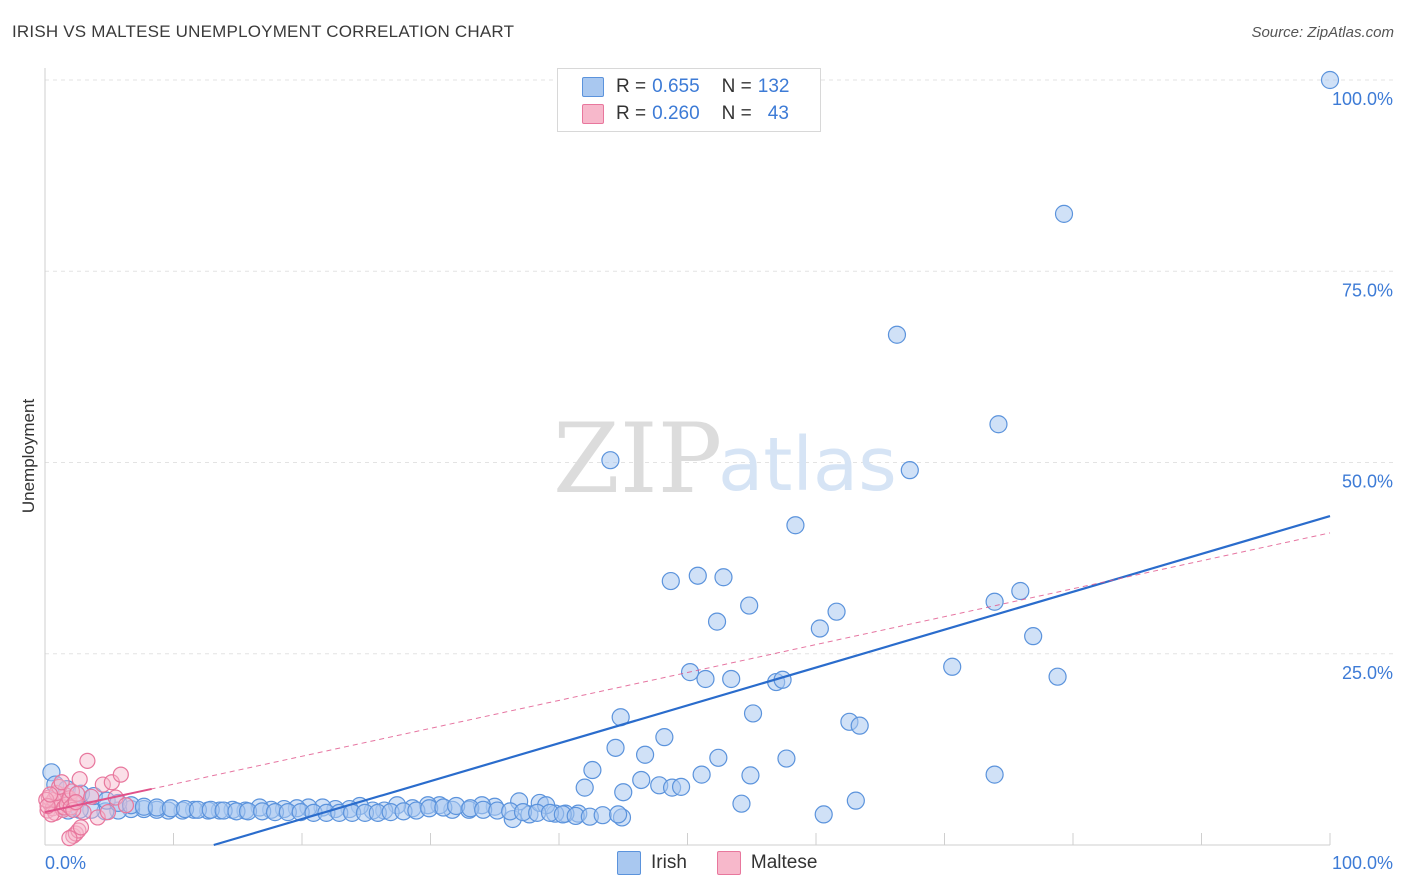 Image resolution: width=1406 pixels, height=892 pixels. What do you see at coordinates (1367, 673) in the screenshot?
I see `y-tick-label: 25.0%` at bounding box center [1367, 673].